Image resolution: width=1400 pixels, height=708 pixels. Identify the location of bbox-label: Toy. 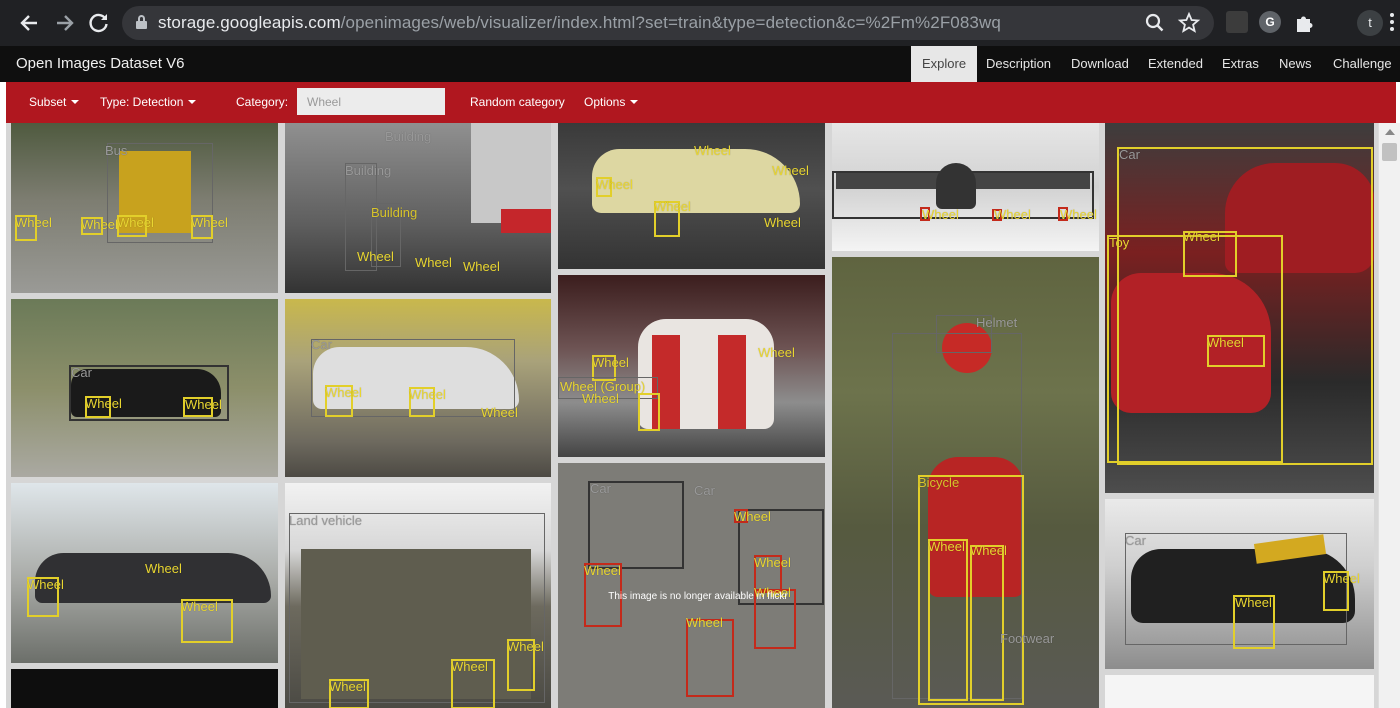
(1119, 242).